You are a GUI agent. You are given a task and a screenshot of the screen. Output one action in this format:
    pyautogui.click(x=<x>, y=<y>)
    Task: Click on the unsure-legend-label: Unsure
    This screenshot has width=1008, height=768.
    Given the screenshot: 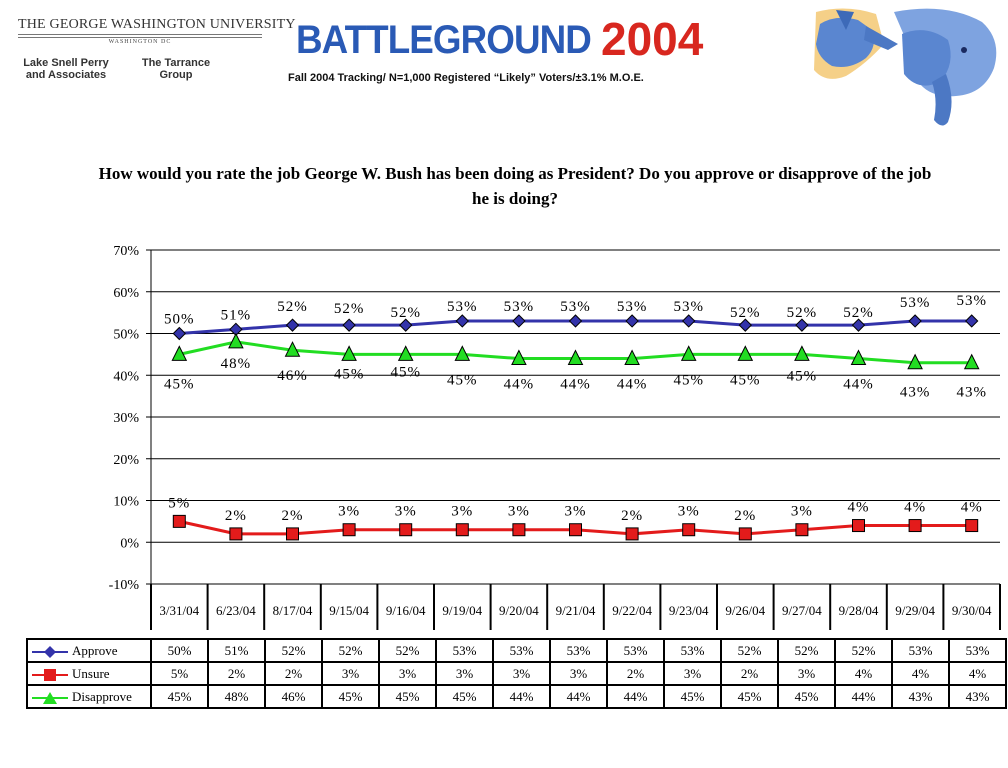 What is the action you would take?
    pyautogui.click(x=91, y=673)
    